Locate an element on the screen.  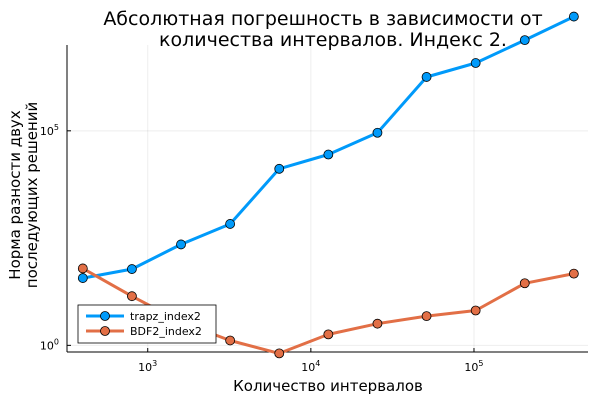
legend-label-bdf2: BDF2_index2 is located at coordinates (166, 331).